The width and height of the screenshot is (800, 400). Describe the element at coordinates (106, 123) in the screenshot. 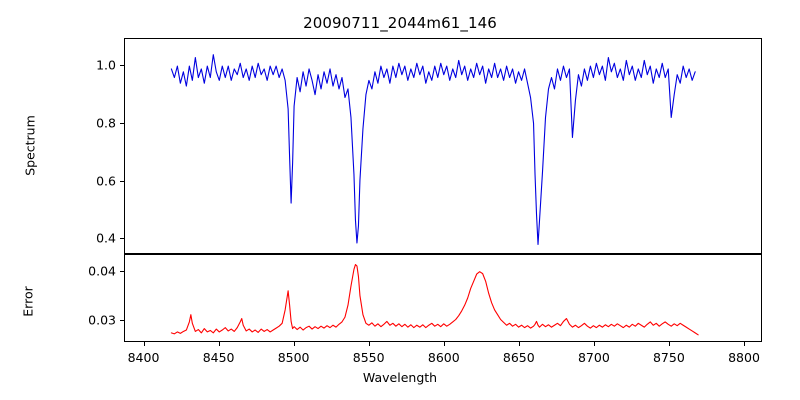

I see `spectrum-y-tick-label: 0.8` at that location.